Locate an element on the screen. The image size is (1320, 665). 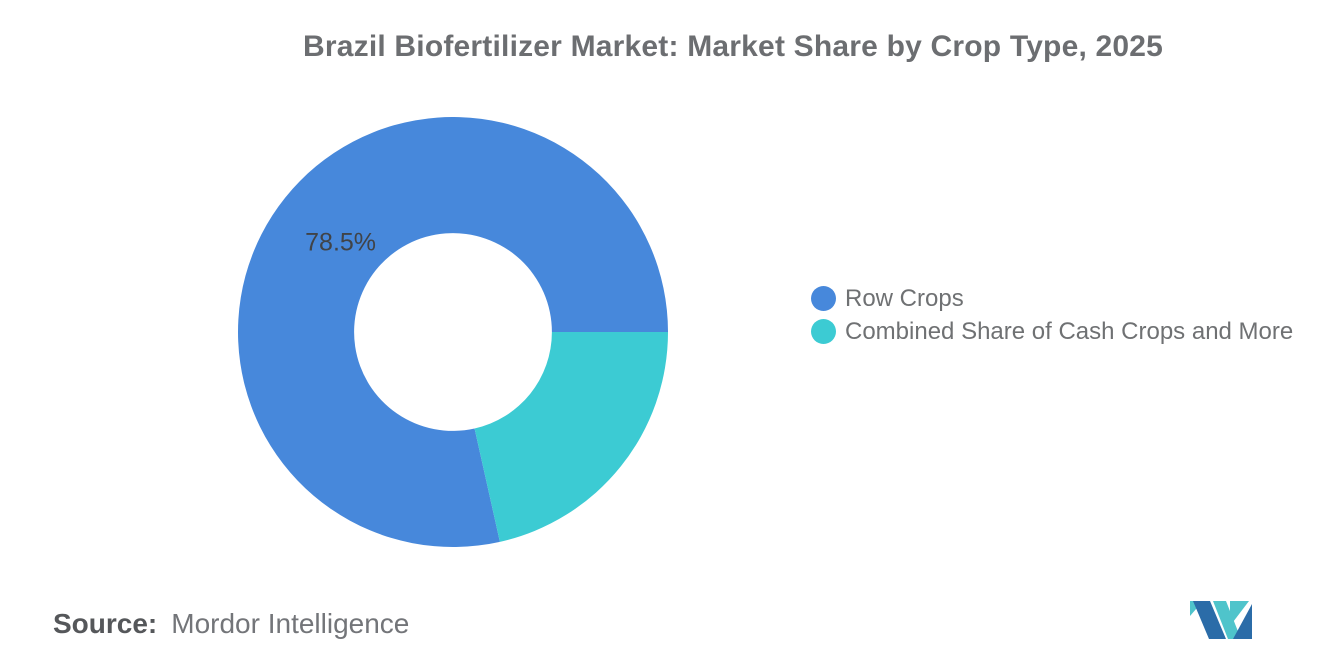
legend-item-cash-crops: Combined Share of Cash Crops and More is located at coordinates (1052, 331).